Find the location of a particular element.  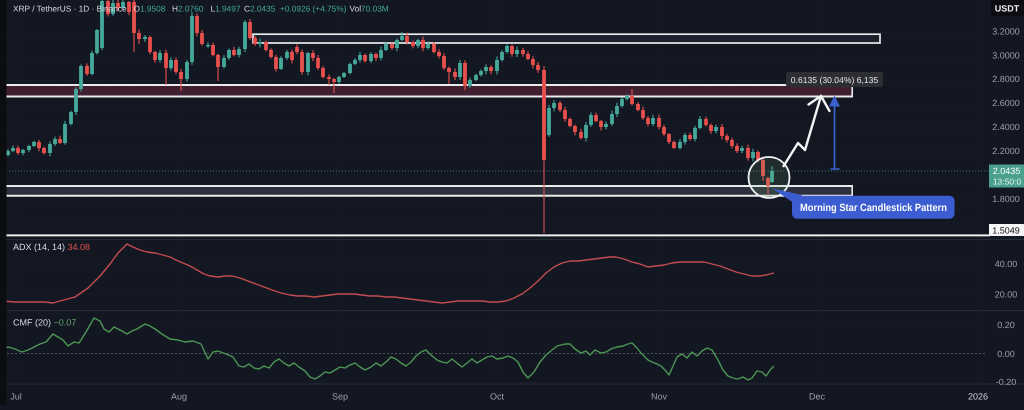

svg-text: Dec is located at coordinates (817, 397).